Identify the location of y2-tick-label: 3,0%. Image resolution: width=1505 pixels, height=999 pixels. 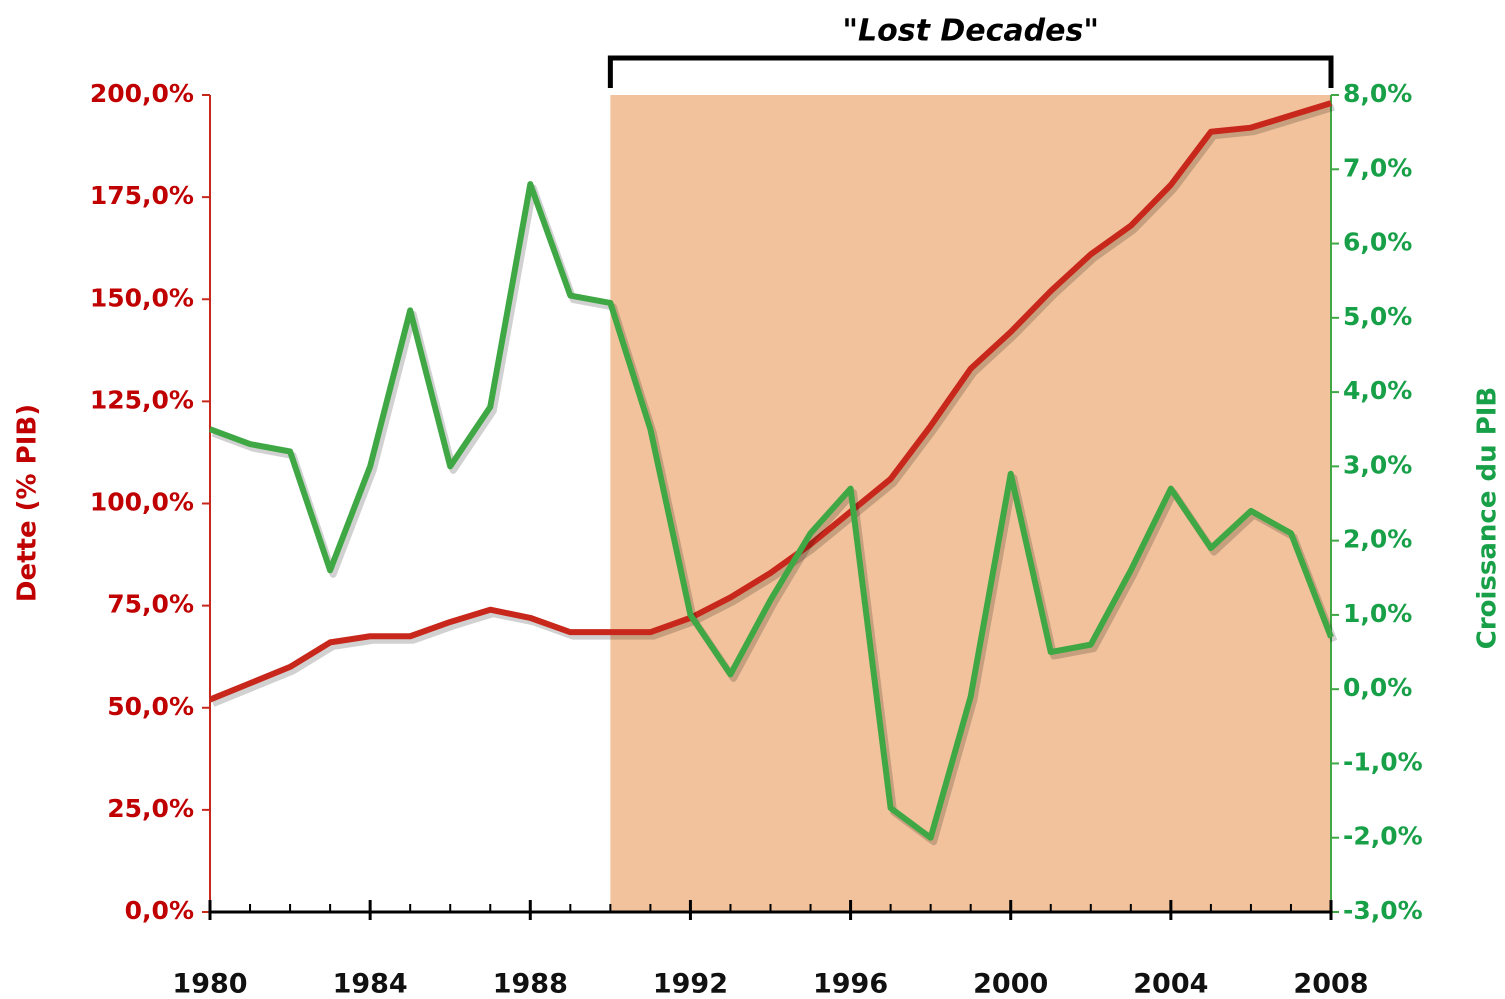
(1377, 464).